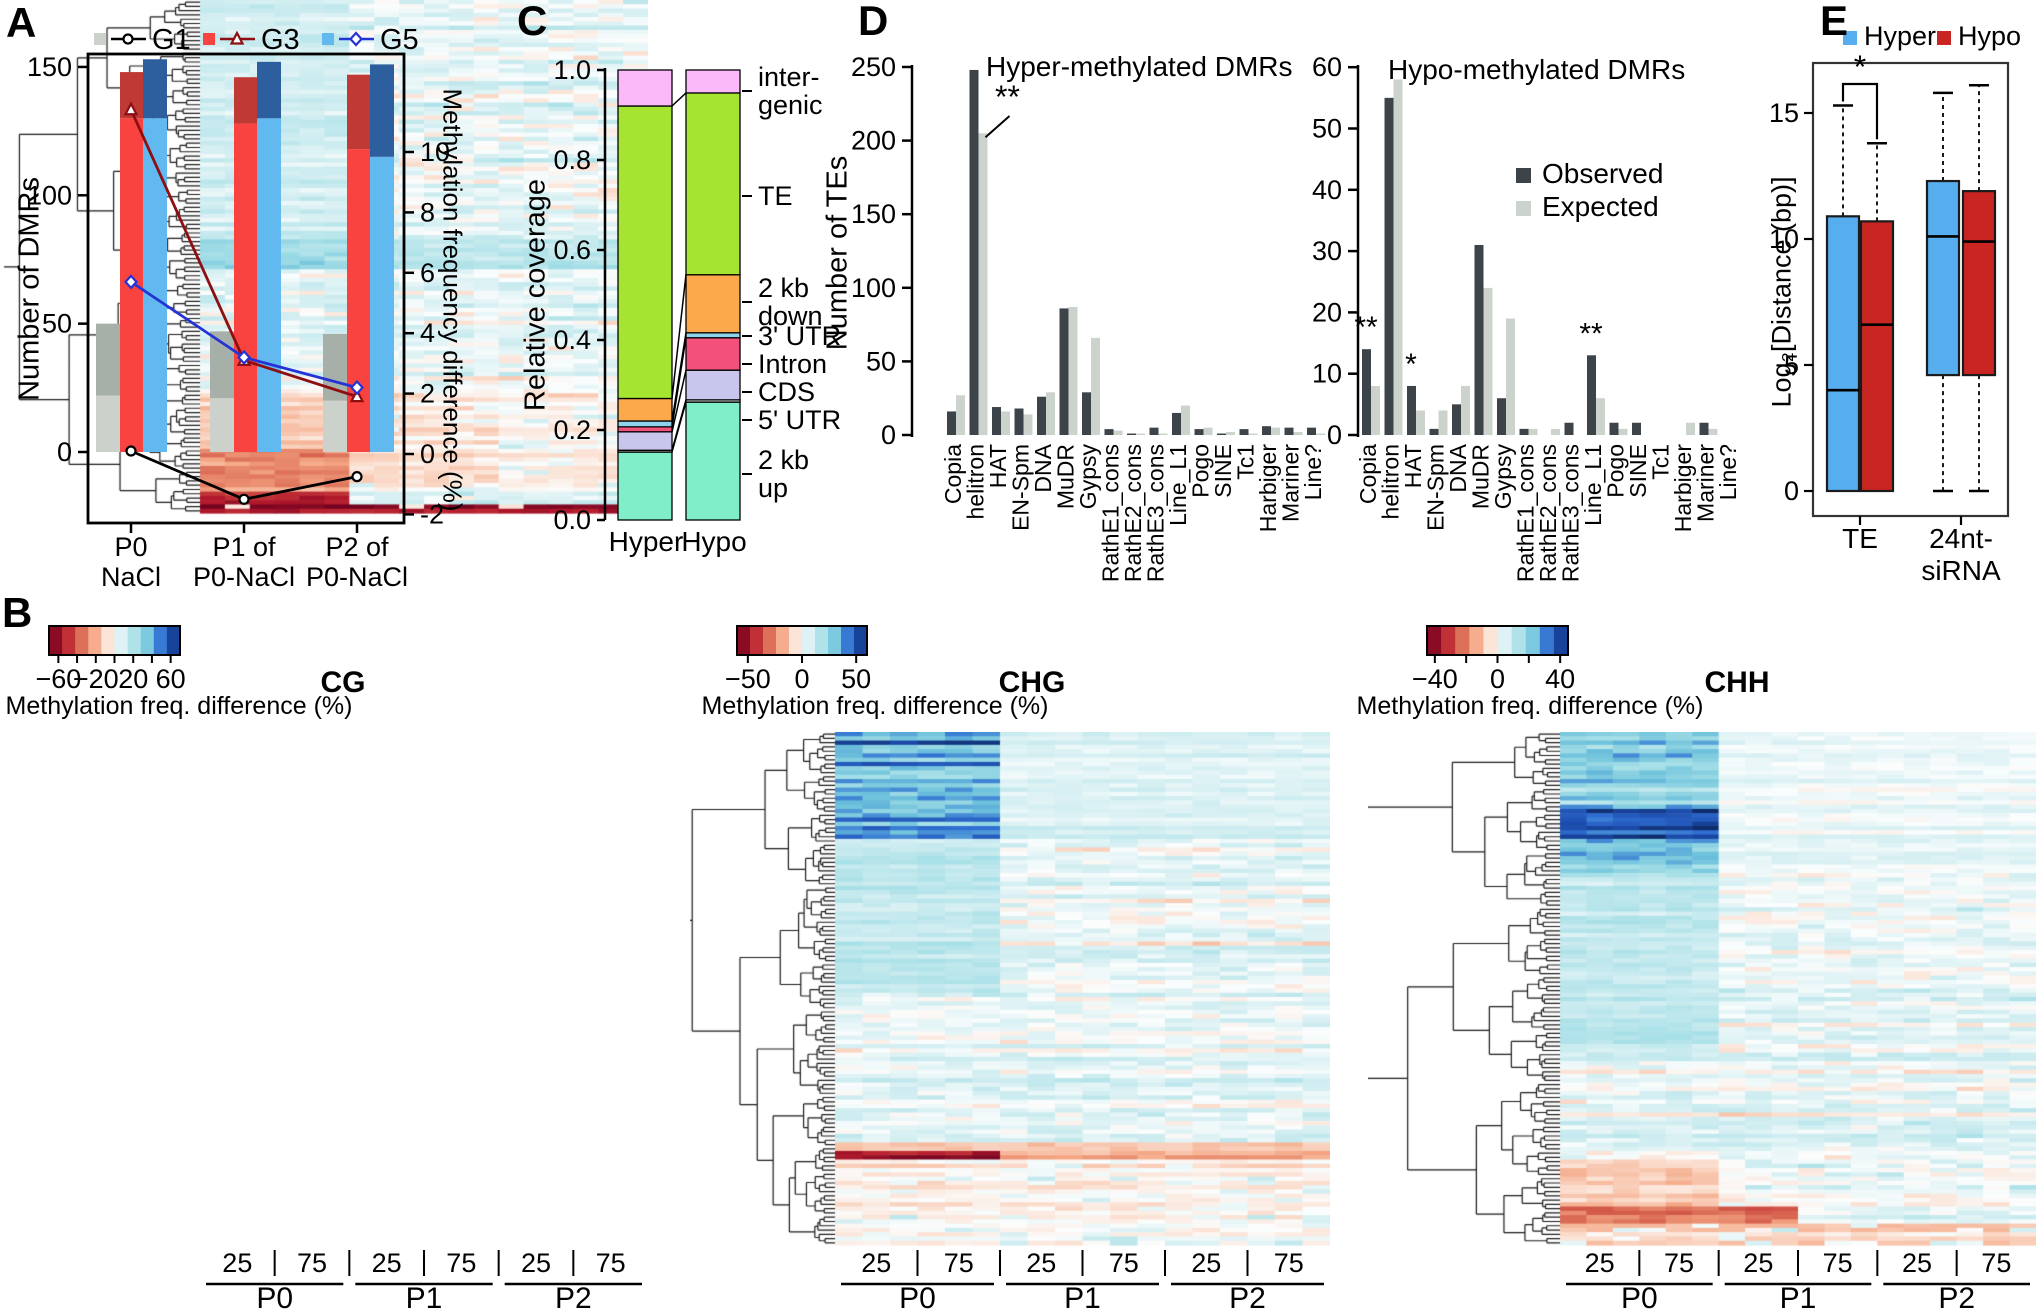 This screenshot has height=1311, width=2039. I want to click on tick-label: 4, so click(427, 333).